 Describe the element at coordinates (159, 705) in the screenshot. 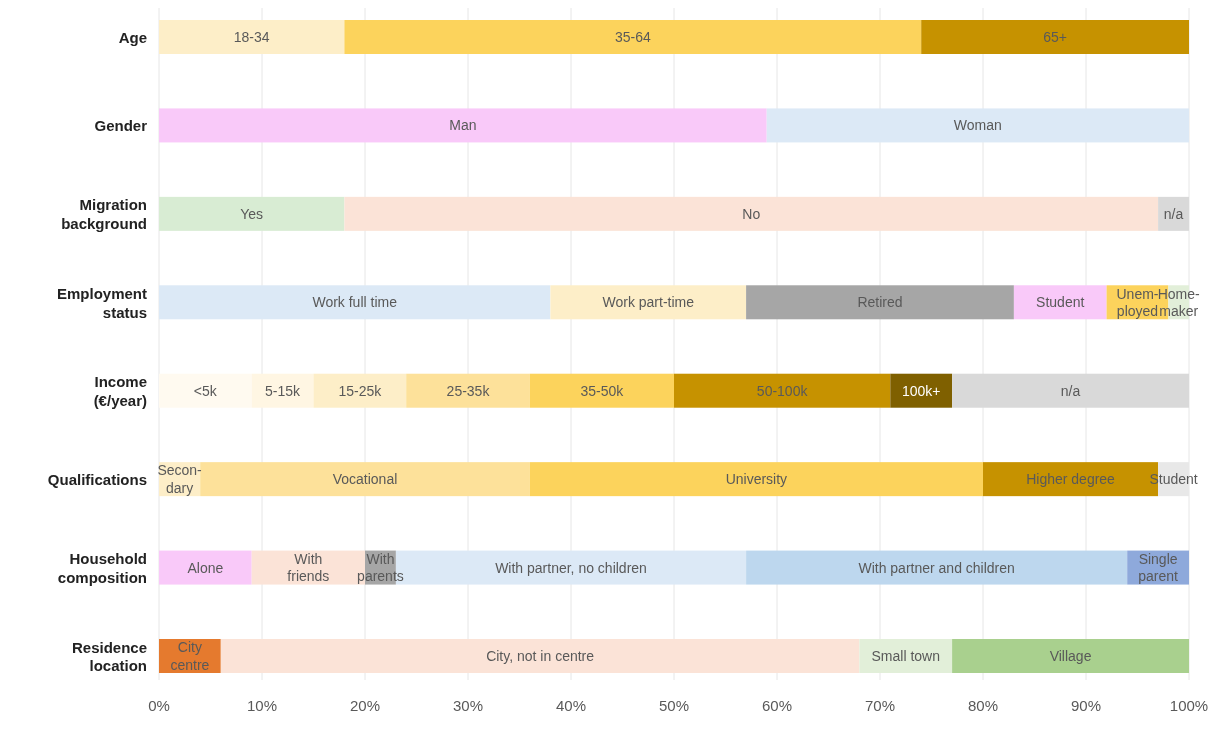

I see `x-tick-label: 0%` at that location.